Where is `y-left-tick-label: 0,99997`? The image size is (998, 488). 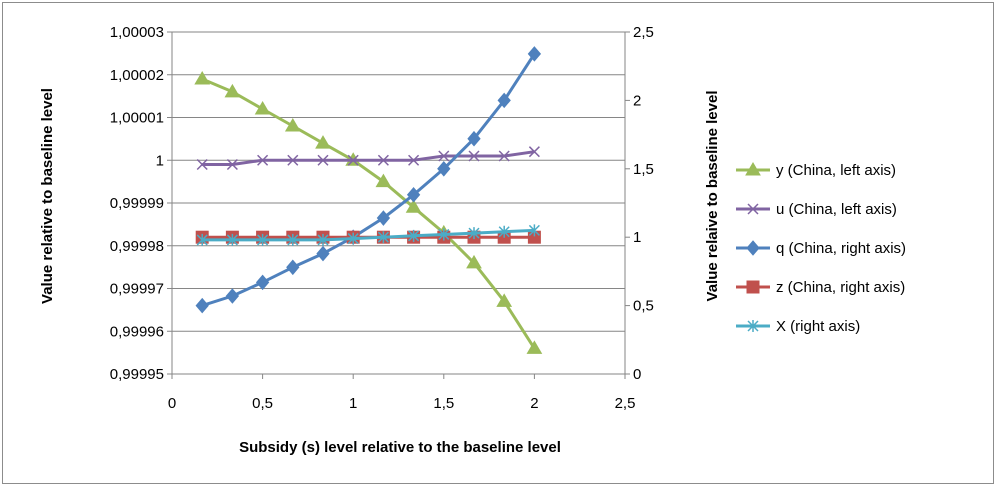
y-left-tick-label: 0,99997 is located at coordinates (137, 289).